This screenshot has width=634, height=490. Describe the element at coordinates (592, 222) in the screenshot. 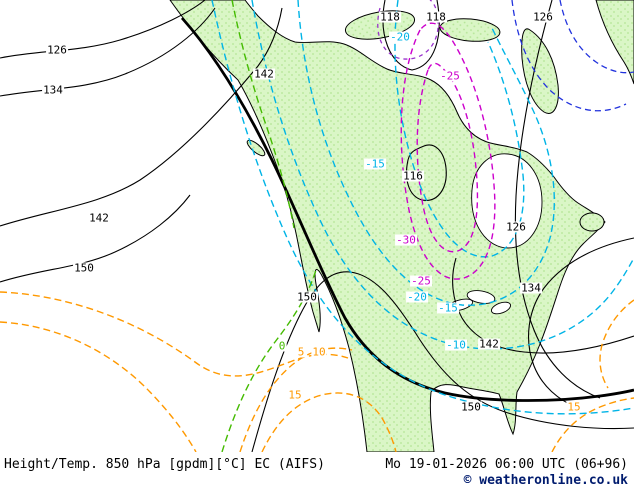

I see `newfoundland-island` at that location.